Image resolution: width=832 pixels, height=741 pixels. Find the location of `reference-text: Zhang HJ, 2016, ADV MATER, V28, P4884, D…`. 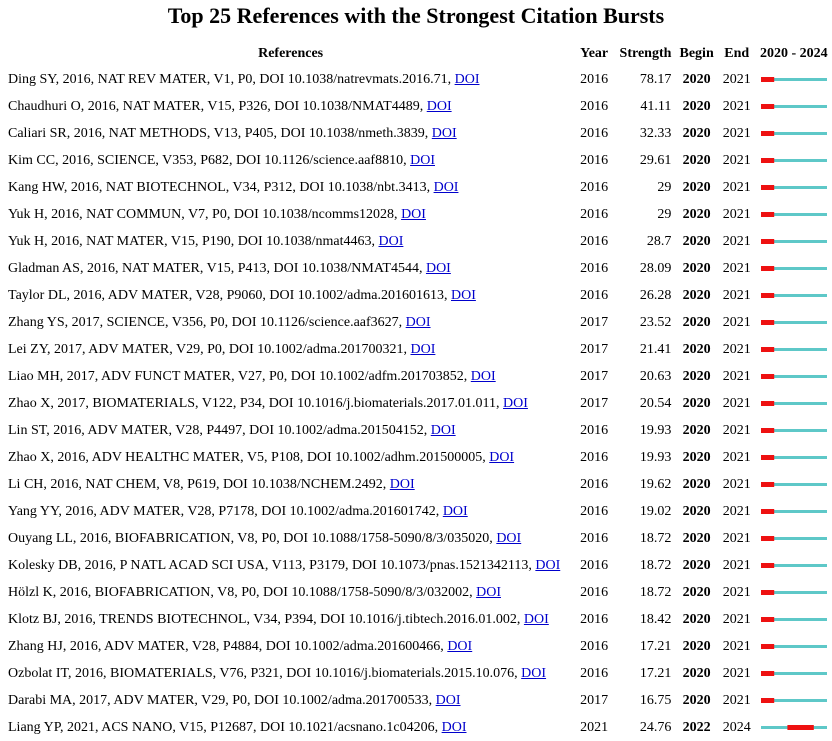

reference-text: Zhang HJ, 2016, ADV MATER, V28, P4884, D… is located at coordinates (226, 646).